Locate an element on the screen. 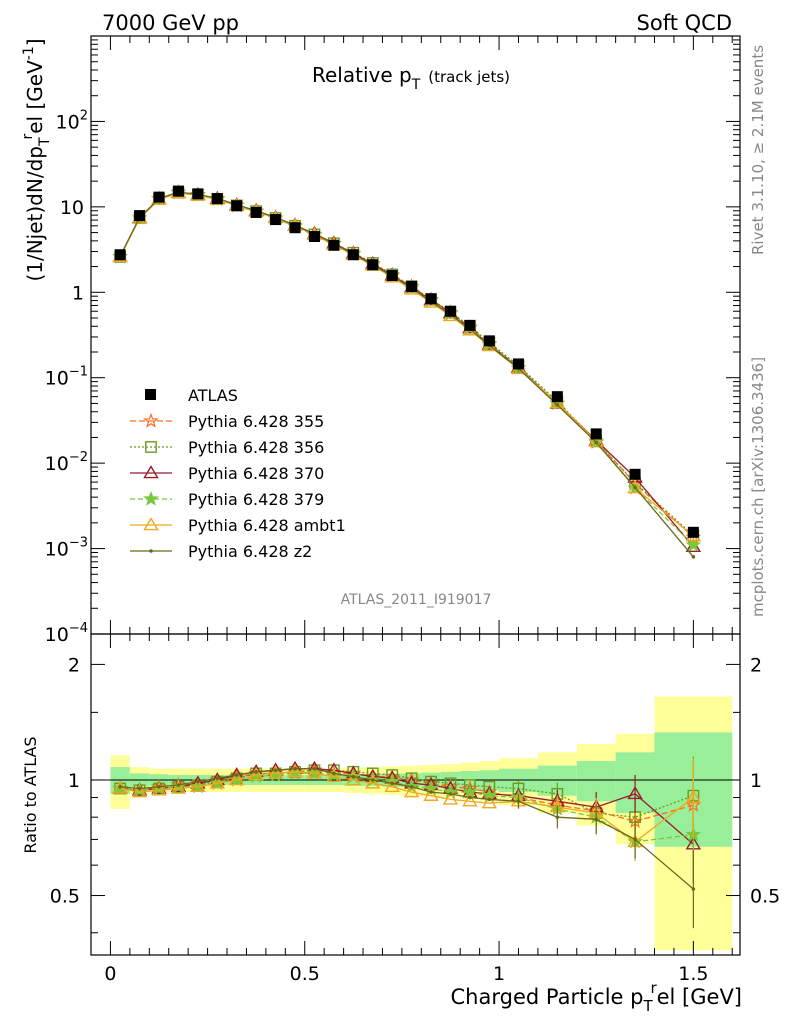  analysis-id: ATLAS_2011_I919017 is located at coordinates (416, 600).